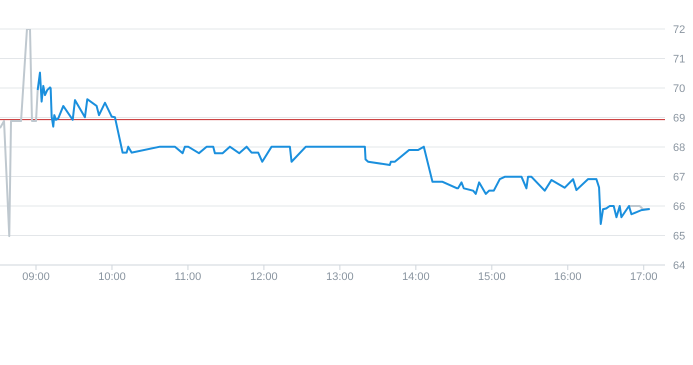  Describe the element at coordinates (264, 276) in the screenshot. I see `x-tick-label: 12:00` at that location.